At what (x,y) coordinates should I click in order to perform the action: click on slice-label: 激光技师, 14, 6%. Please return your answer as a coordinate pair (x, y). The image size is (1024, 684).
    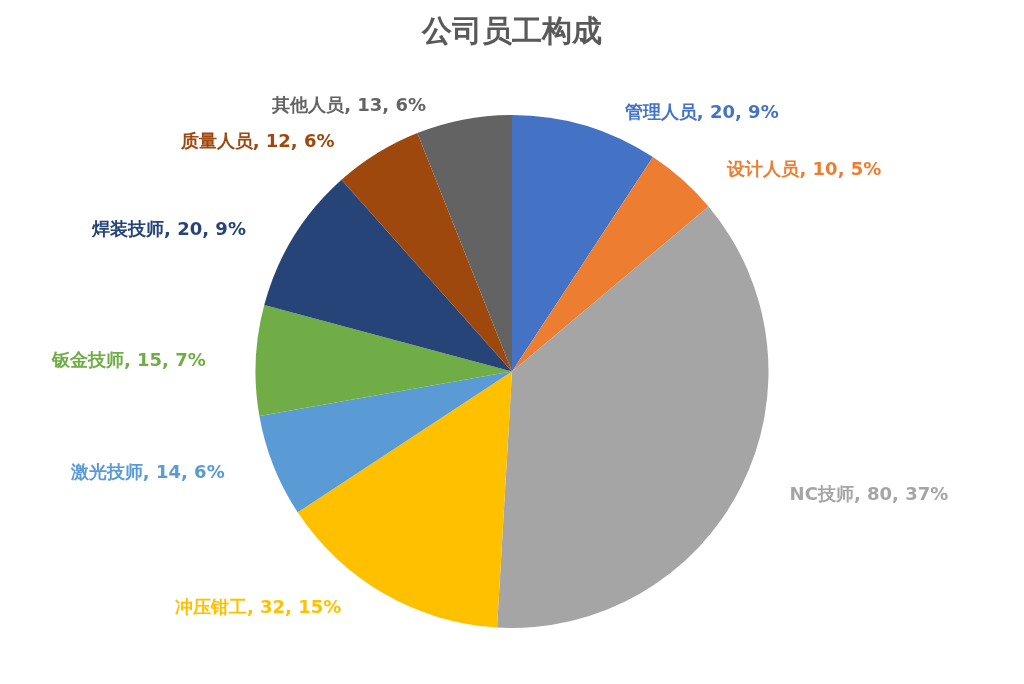
    Looking at the image, I should click on (147, 472).